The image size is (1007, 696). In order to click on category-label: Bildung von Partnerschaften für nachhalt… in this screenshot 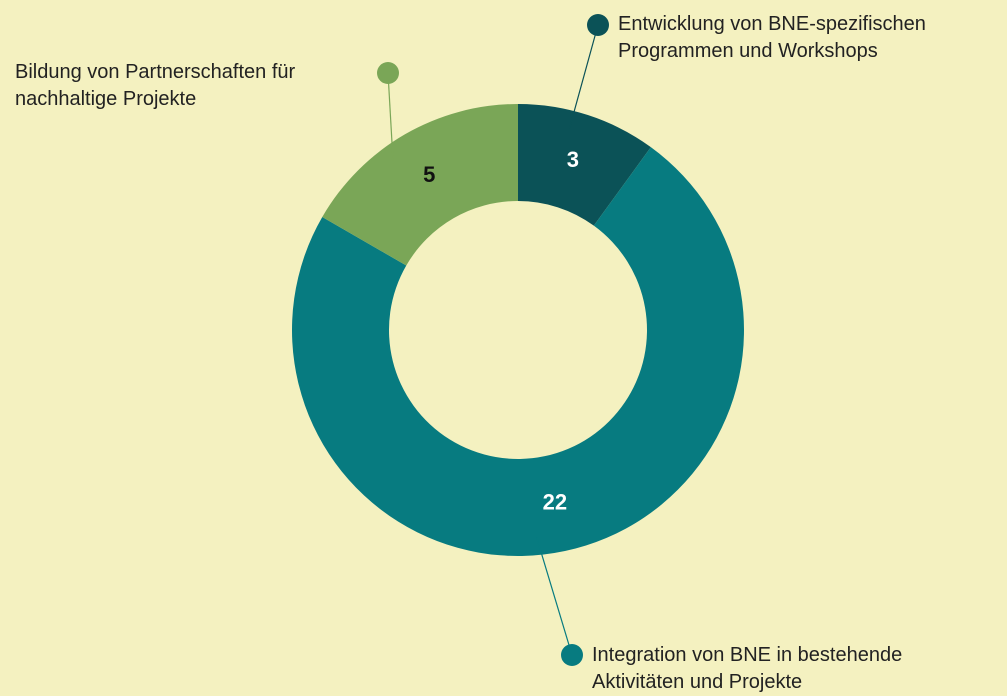, I will do `click(155, 85)`.